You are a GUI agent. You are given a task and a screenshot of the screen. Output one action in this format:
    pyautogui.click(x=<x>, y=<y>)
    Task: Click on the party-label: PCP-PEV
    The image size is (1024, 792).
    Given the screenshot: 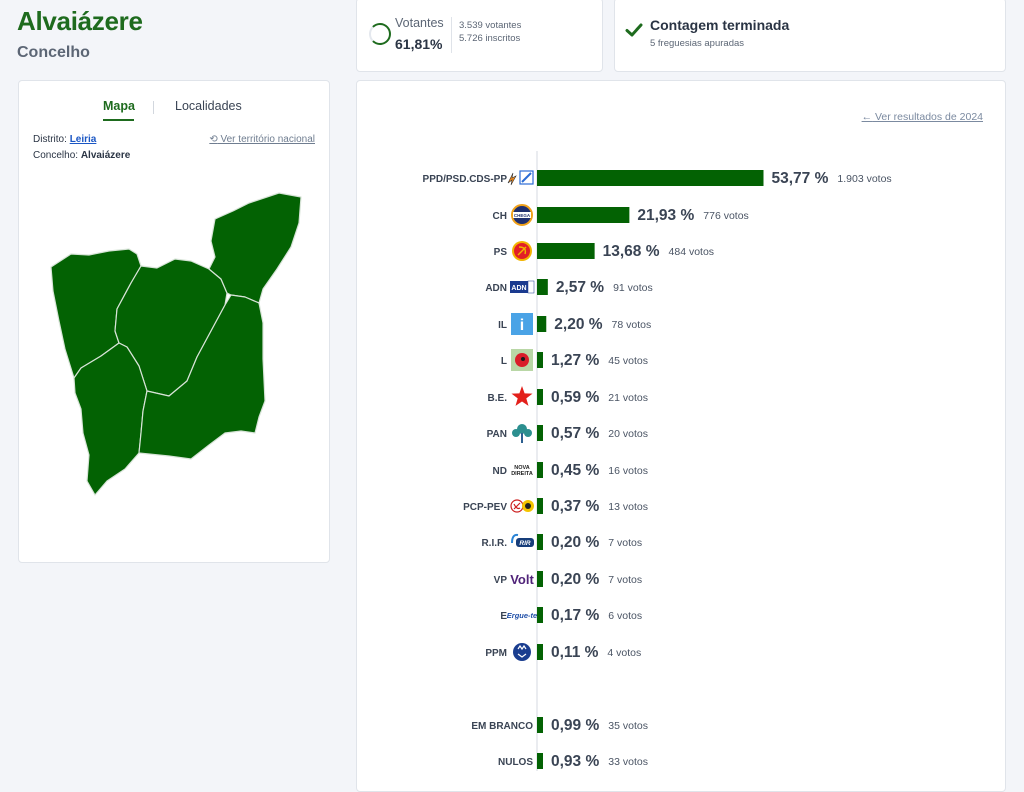 What is the action you would take?
    pyautogui.click(x=485, y=507)
    